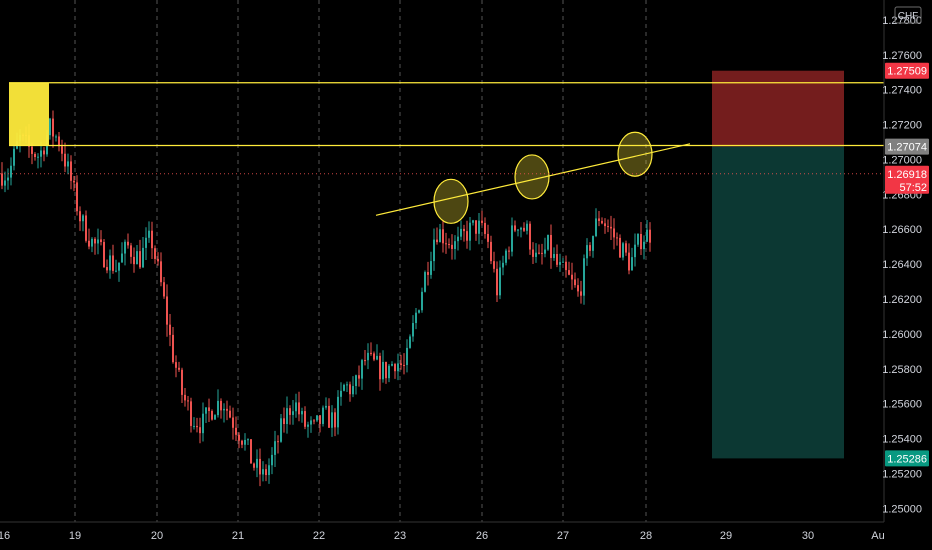 This screenshot has height=550, width=932. Describe the element at coordinates (778, 264) in the screenshot. I see `position-zones` at that location.